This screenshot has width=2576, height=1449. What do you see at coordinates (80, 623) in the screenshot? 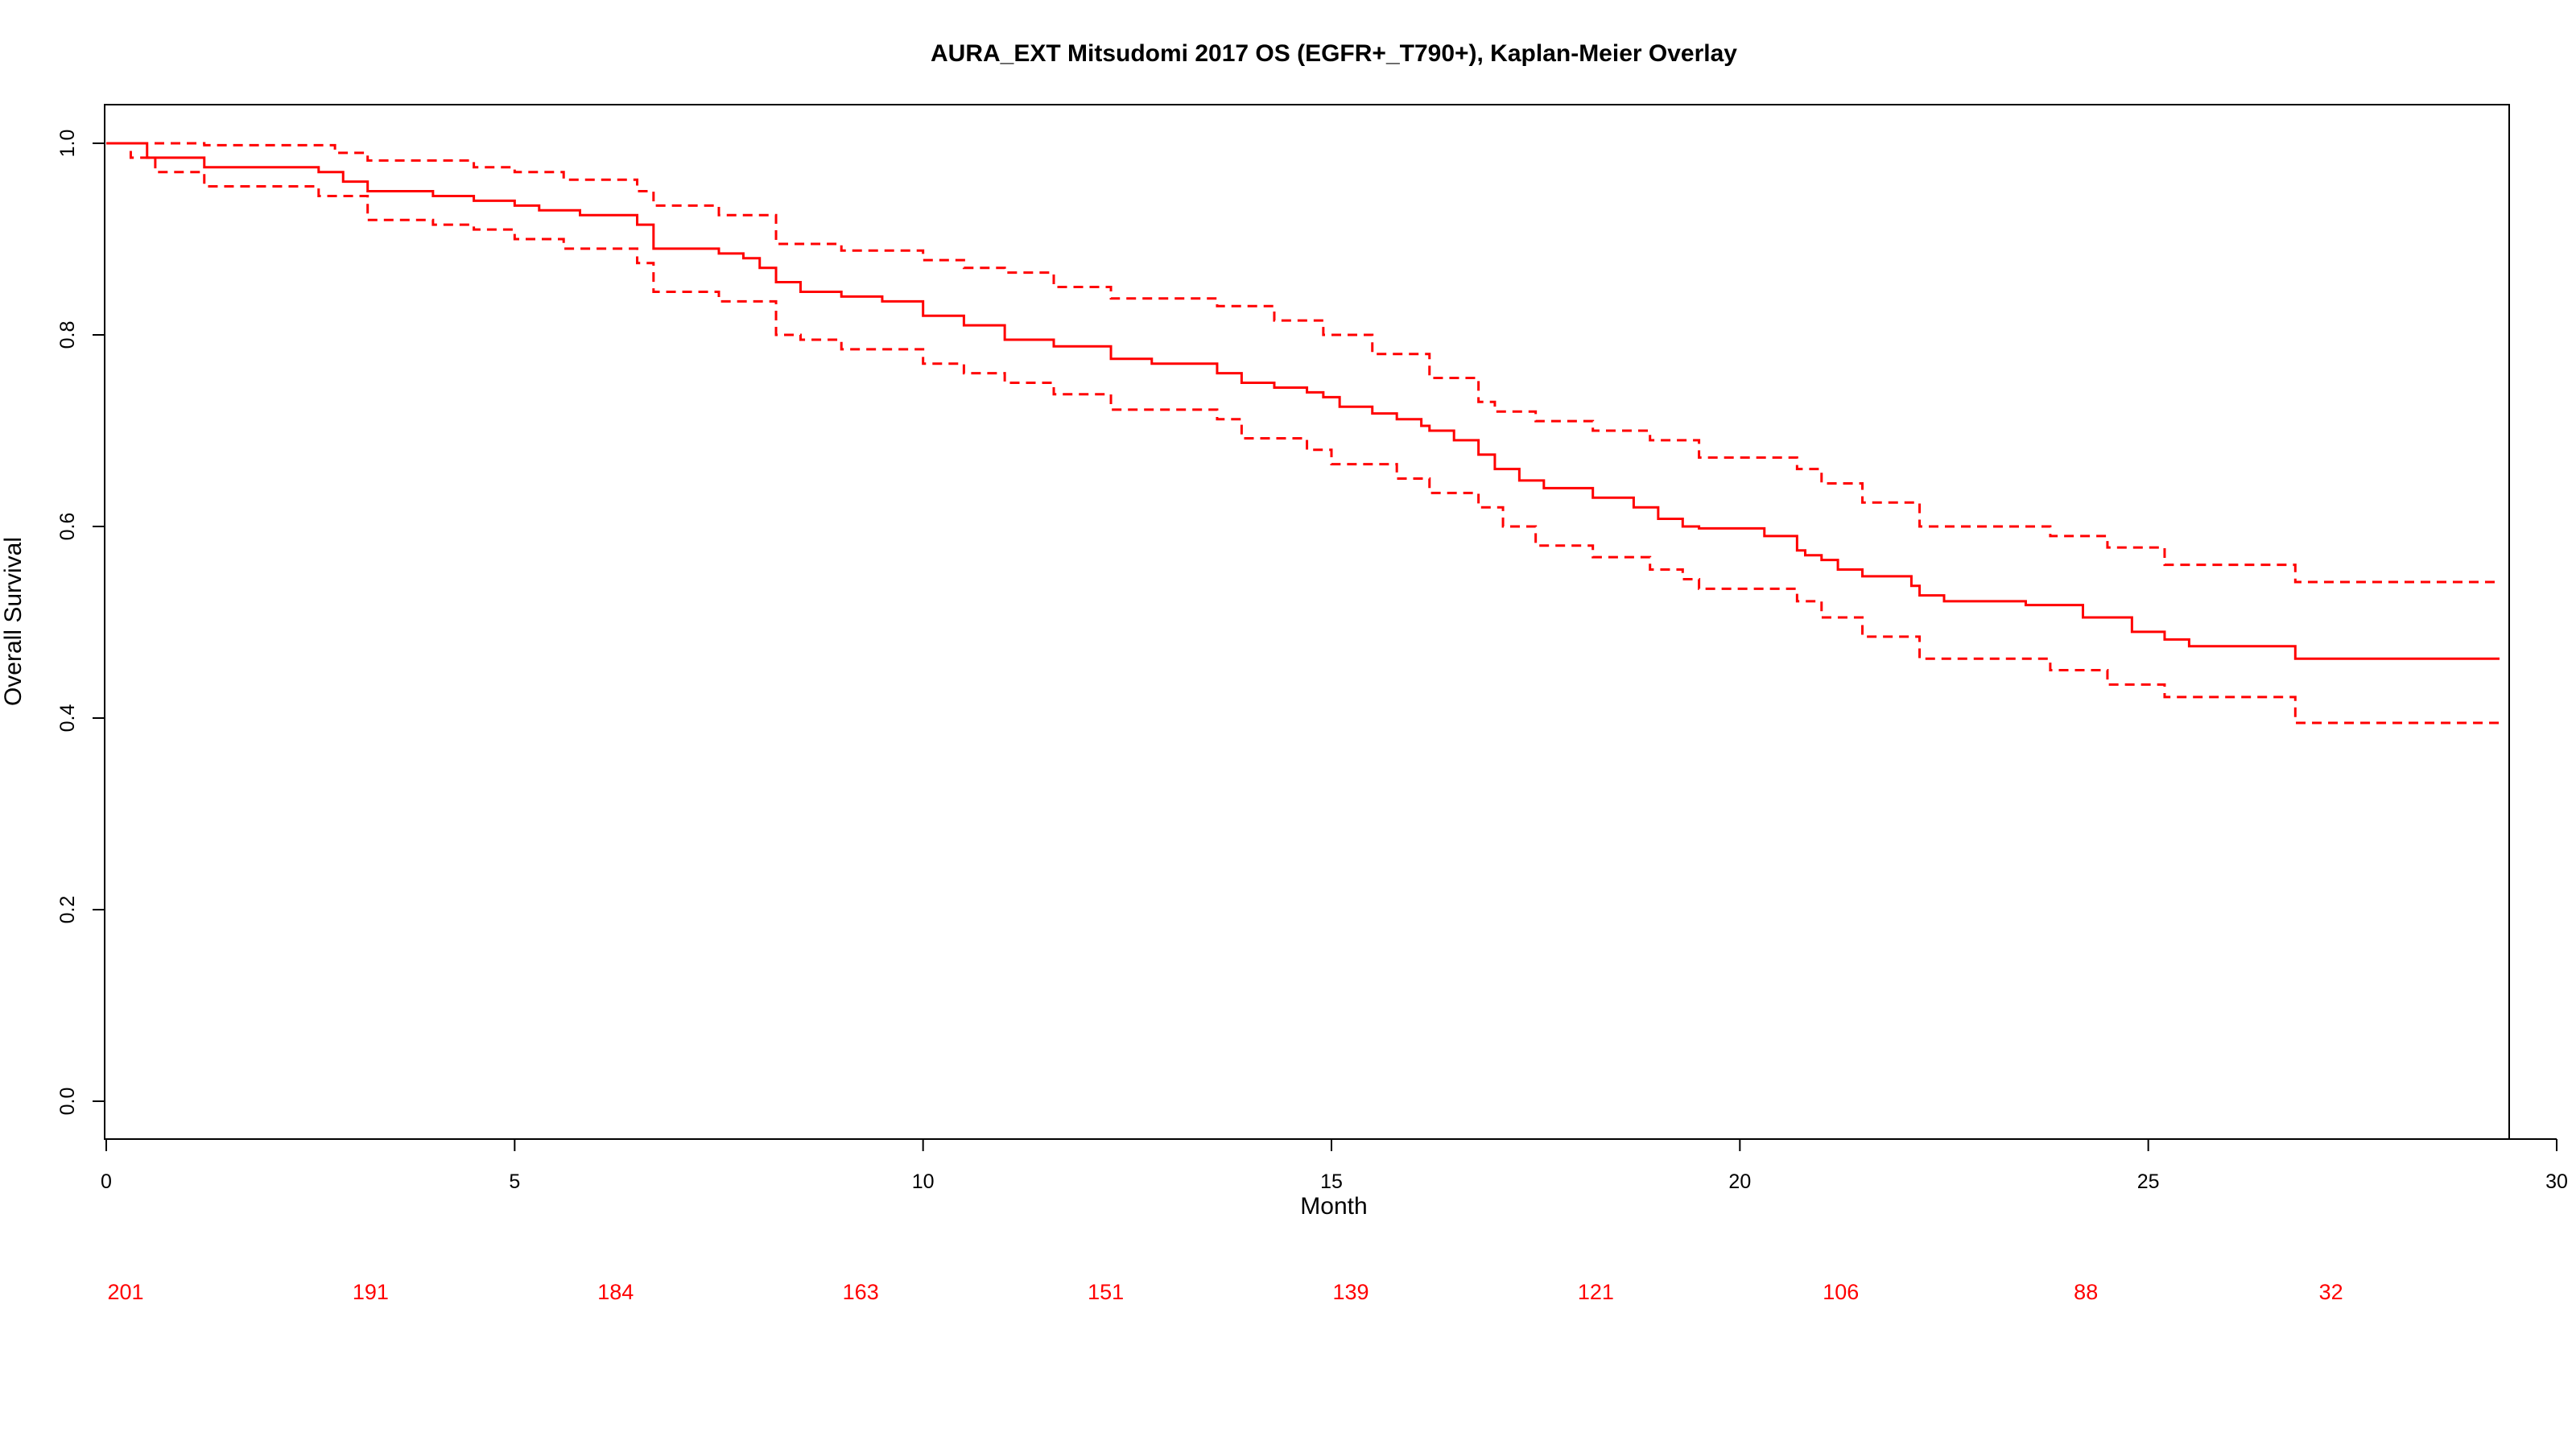
I see `y-axis: 0.0 0.2 0.4 0.6 0.8 1.0` at bounding box center [80, 623].